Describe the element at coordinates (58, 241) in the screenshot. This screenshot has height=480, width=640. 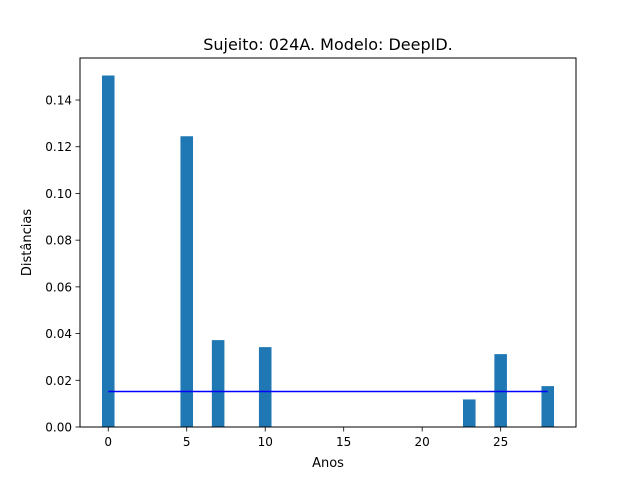
I see `y-tick-label: 0.08` at that location.